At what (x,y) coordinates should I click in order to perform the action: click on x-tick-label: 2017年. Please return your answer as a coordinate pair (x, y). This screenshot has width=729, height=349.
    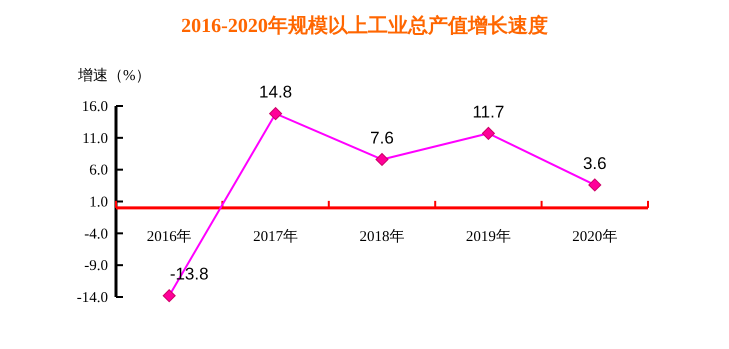
    Looking at the image, I should click on (275, 236).